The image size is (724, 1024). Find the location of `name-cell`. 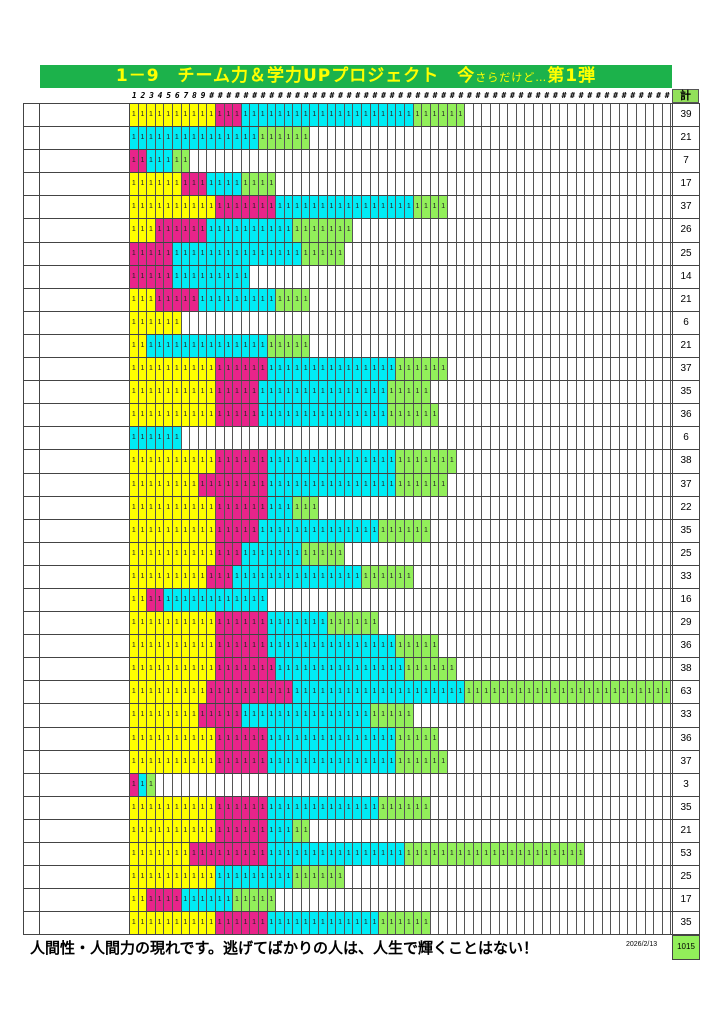

name-cell is located at coordinates (85, 138).